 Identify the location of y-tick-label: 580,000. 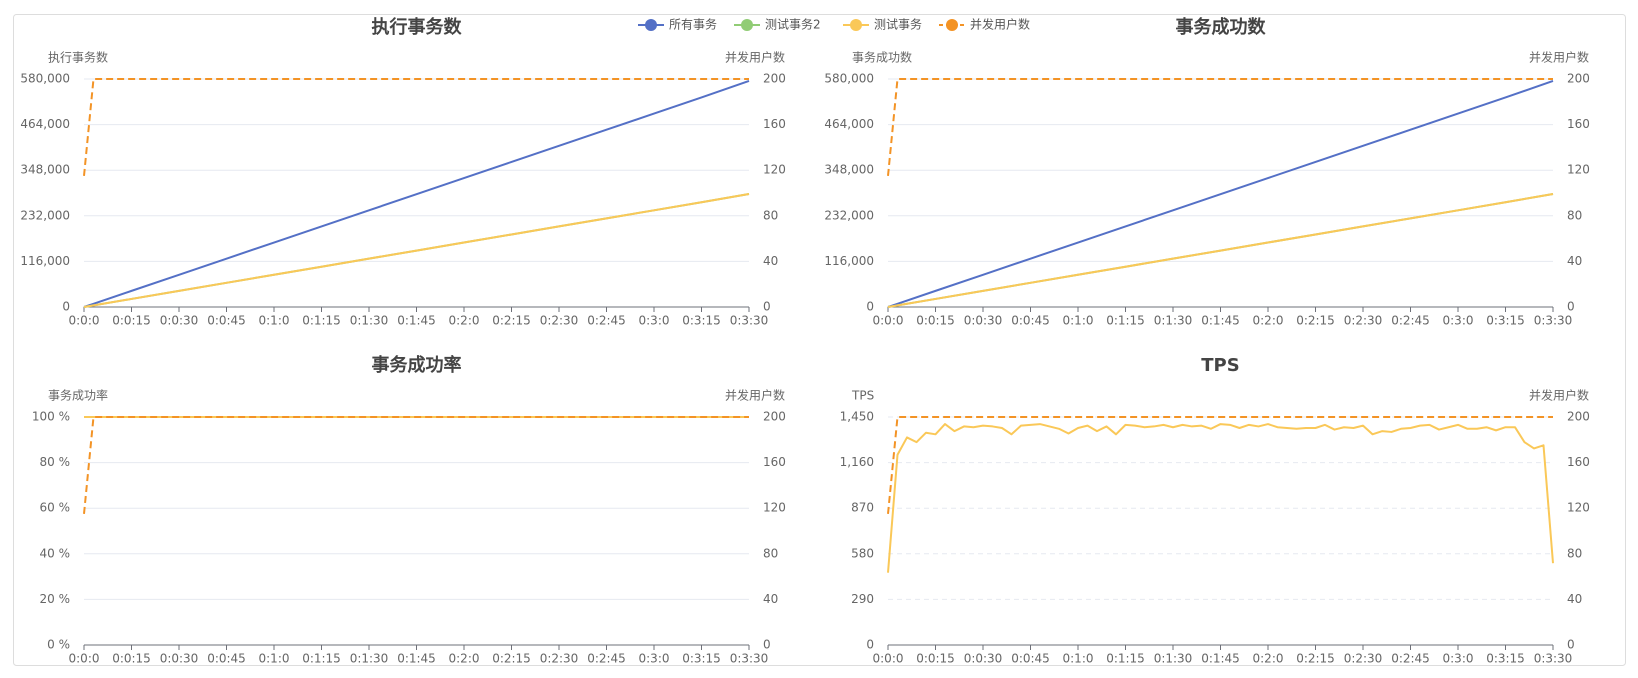
(45, 79).